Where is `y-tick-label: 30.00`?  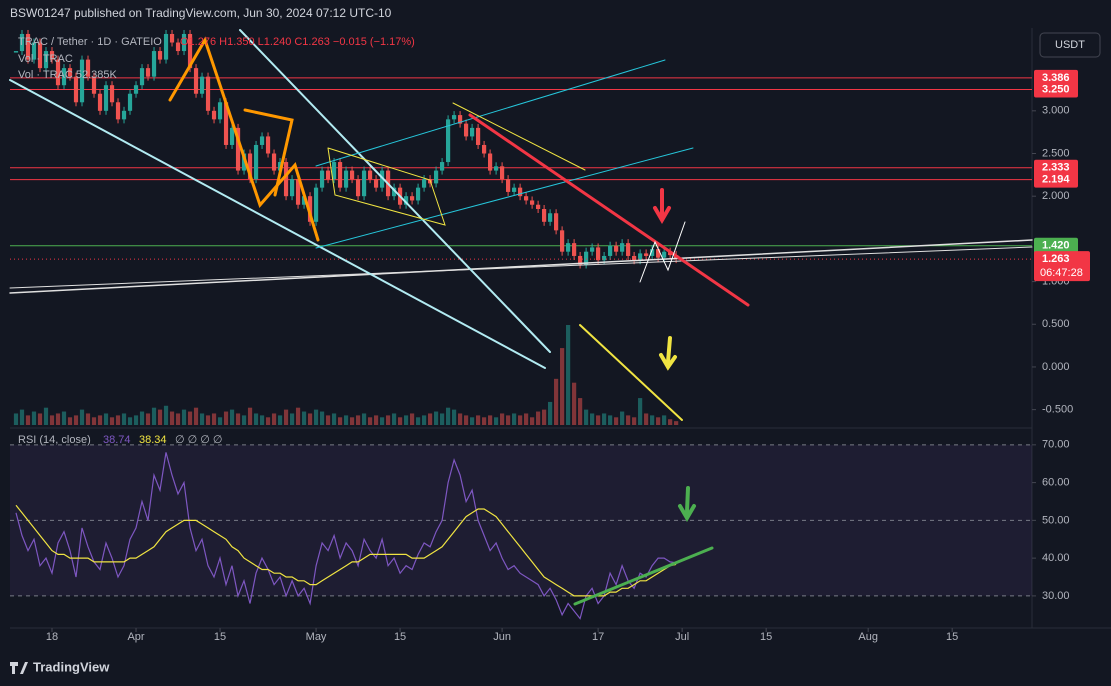 y-tick-label: 30.00 is located at coordinates (1056, 596).